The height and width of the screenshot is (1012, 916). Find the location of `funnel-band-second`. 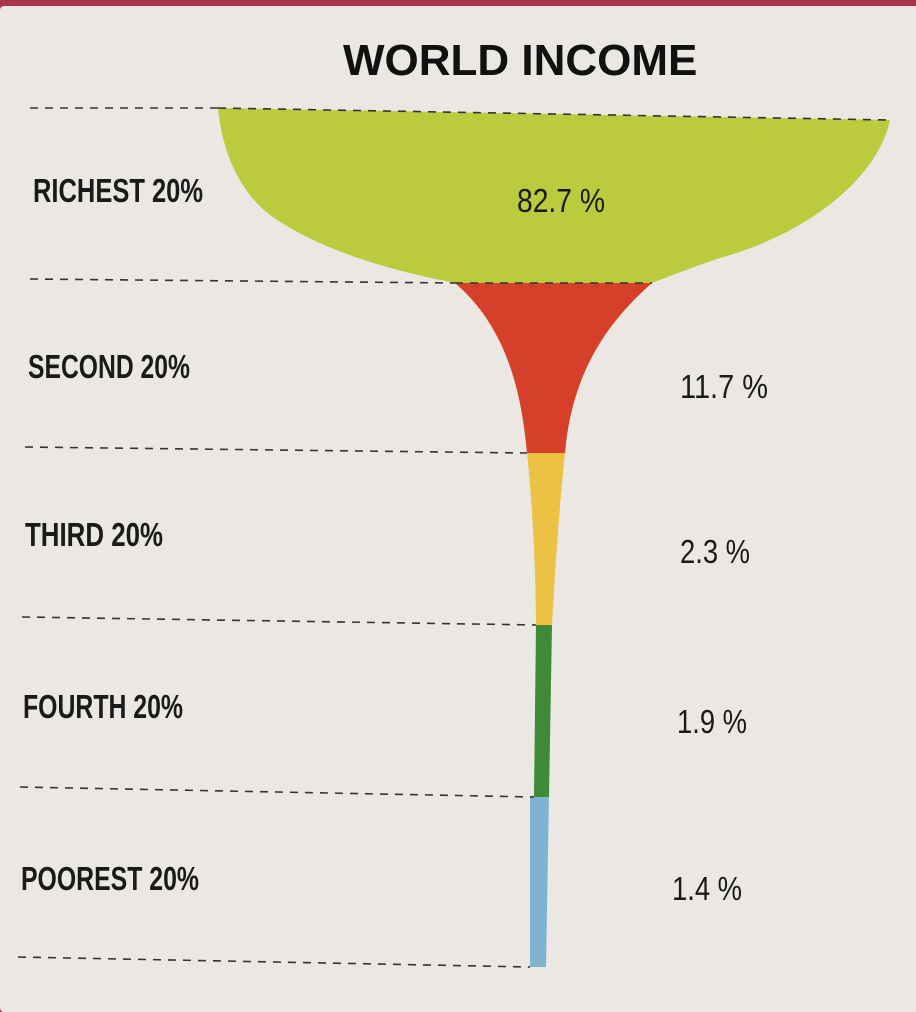

funnel-band-second is located at coordinates (553, 368).